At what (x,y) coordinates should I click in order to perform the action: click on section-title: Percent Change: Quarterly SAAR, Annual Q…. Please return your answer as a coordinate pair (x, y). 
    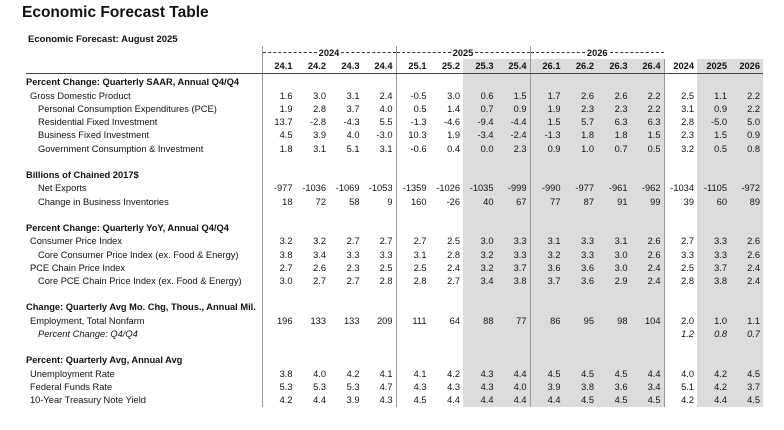
    Looking at the image, I should click on (133, 82).